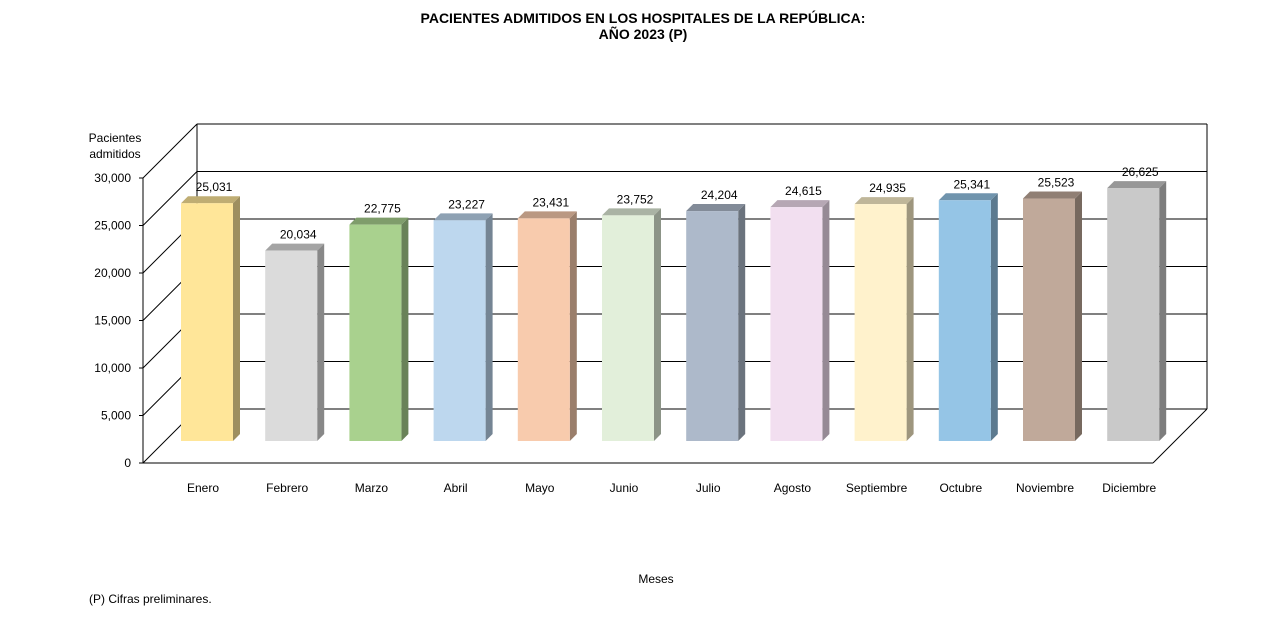  What do you see at coordinates (112, 273) in the screenshot?
I see `y-tick-label: 20,000` at bounding box center [112, 273].